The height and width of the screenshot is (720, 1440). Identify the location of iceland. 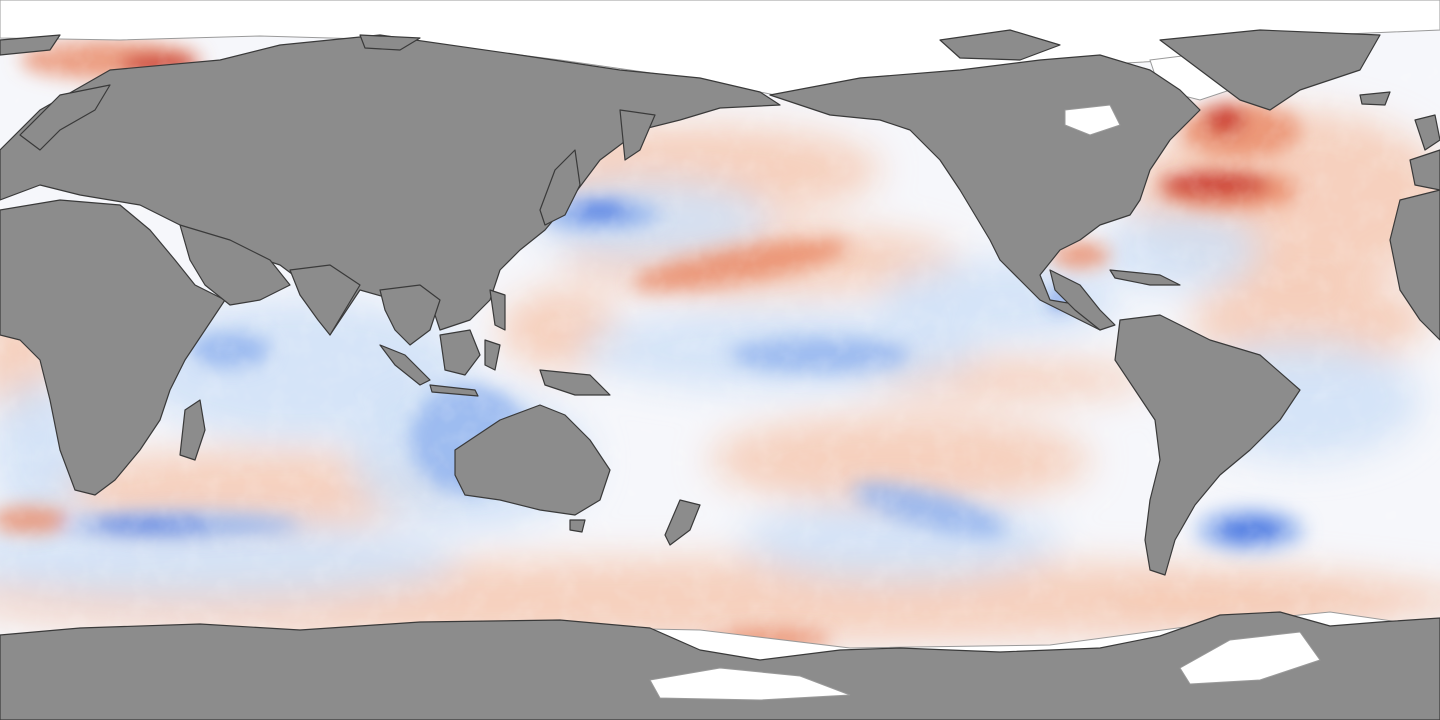
(1375, 98).